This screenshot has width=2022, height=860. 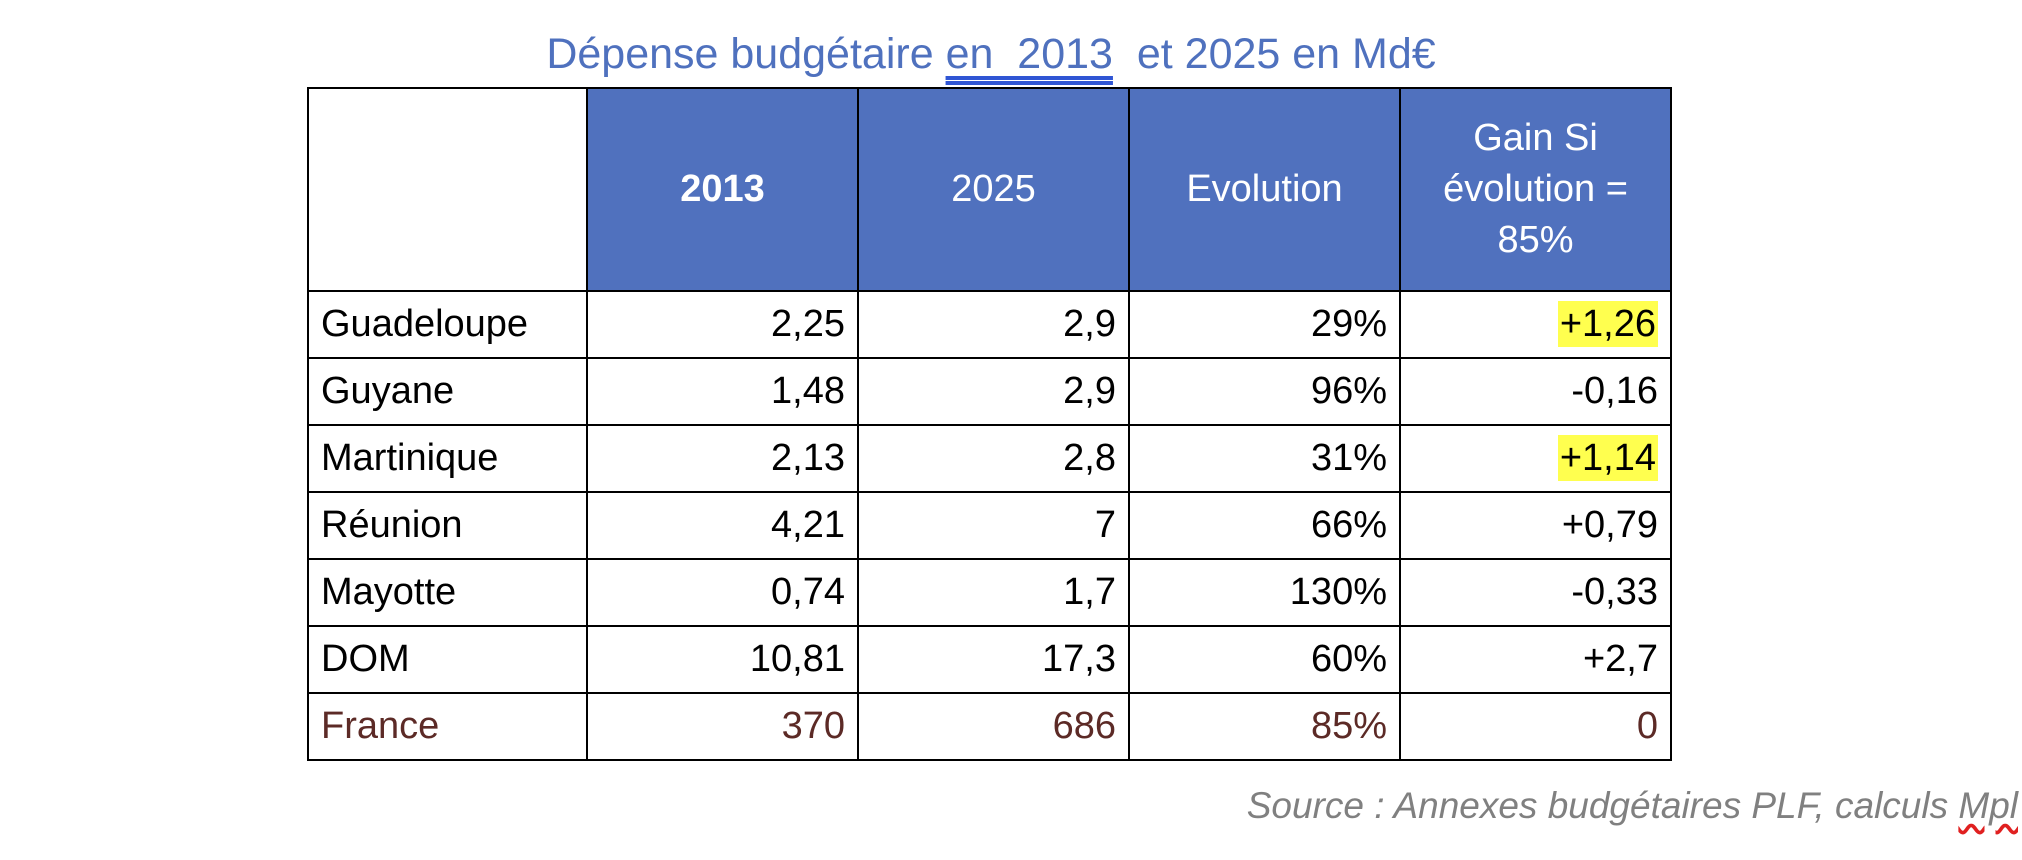 What do you see at coordinates (808, 458) in the screenshot?
I see `cell-2013-text: 2,13` at bounding box center [808, 458].